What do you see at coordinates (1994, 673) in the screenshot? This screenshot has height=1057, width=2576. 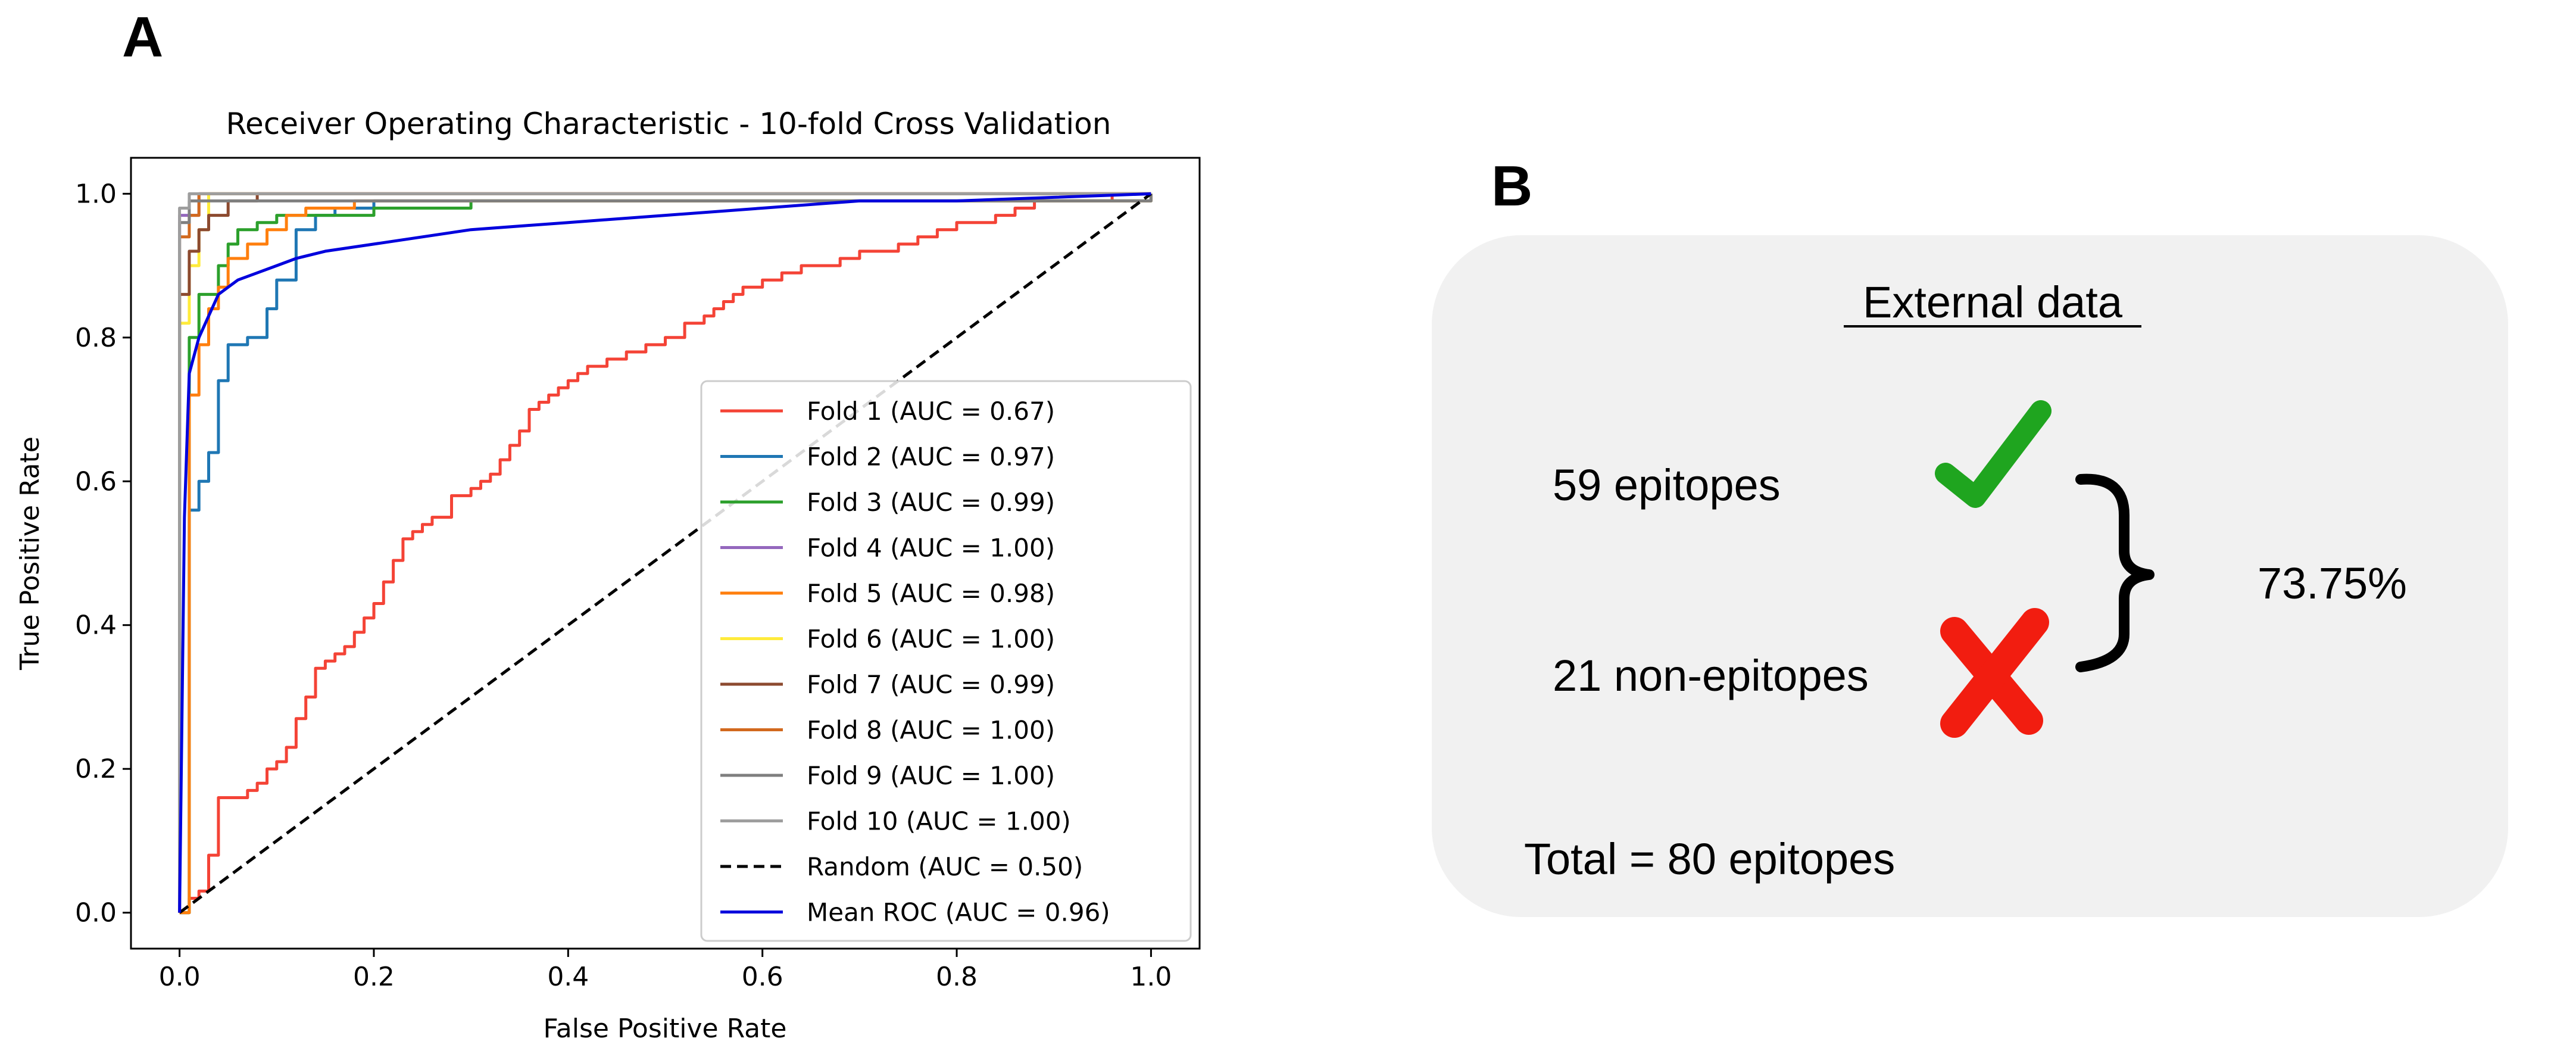 I see `cross-icon` at bounding box center [1994, 673].